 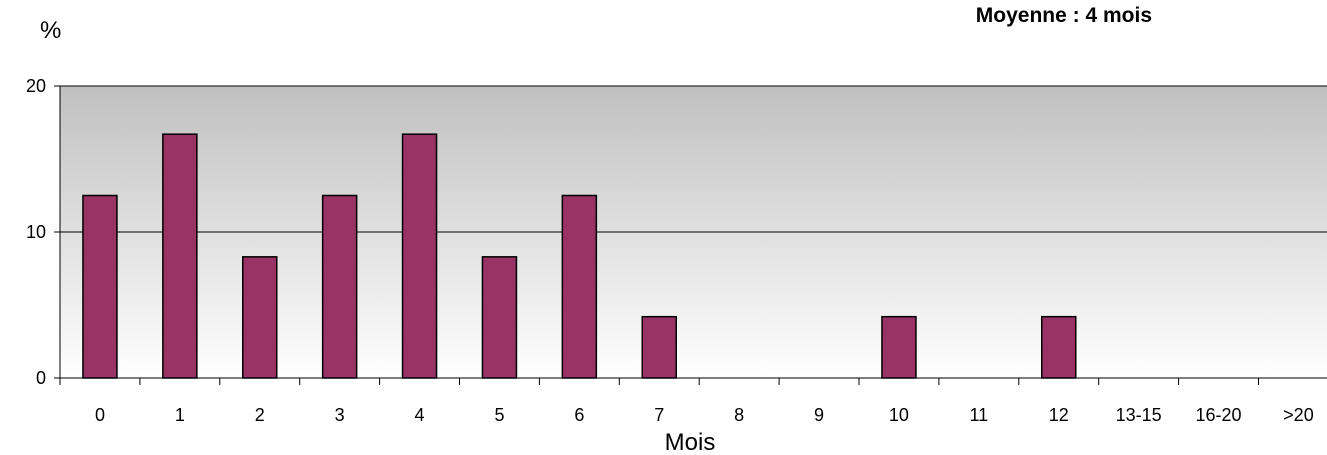 I want to click on x-tick-label: 5, so click(x=499, y=415).